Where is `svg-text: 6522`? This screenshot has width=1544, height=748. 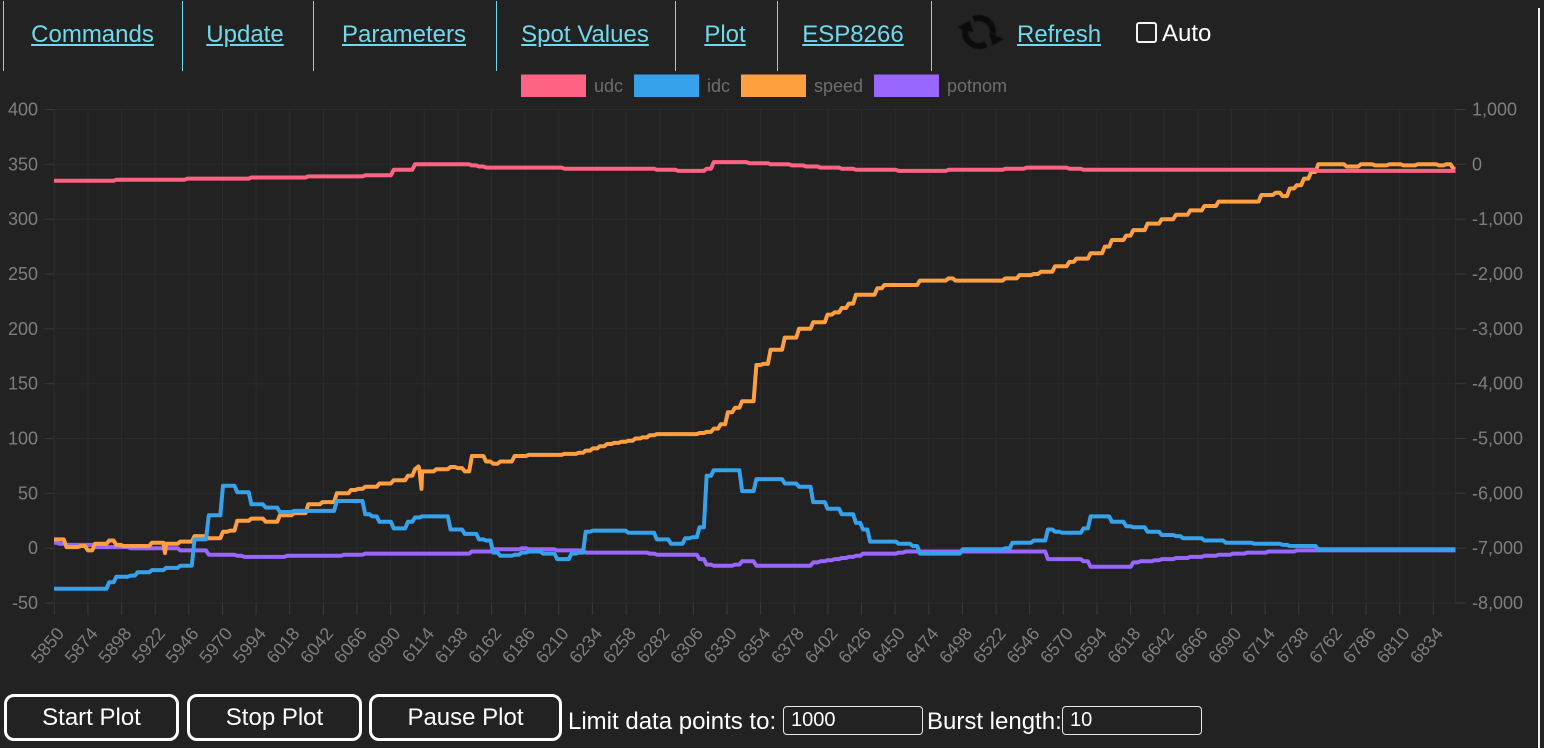 svg-text: 6522 is located at coordinates (989, 646).